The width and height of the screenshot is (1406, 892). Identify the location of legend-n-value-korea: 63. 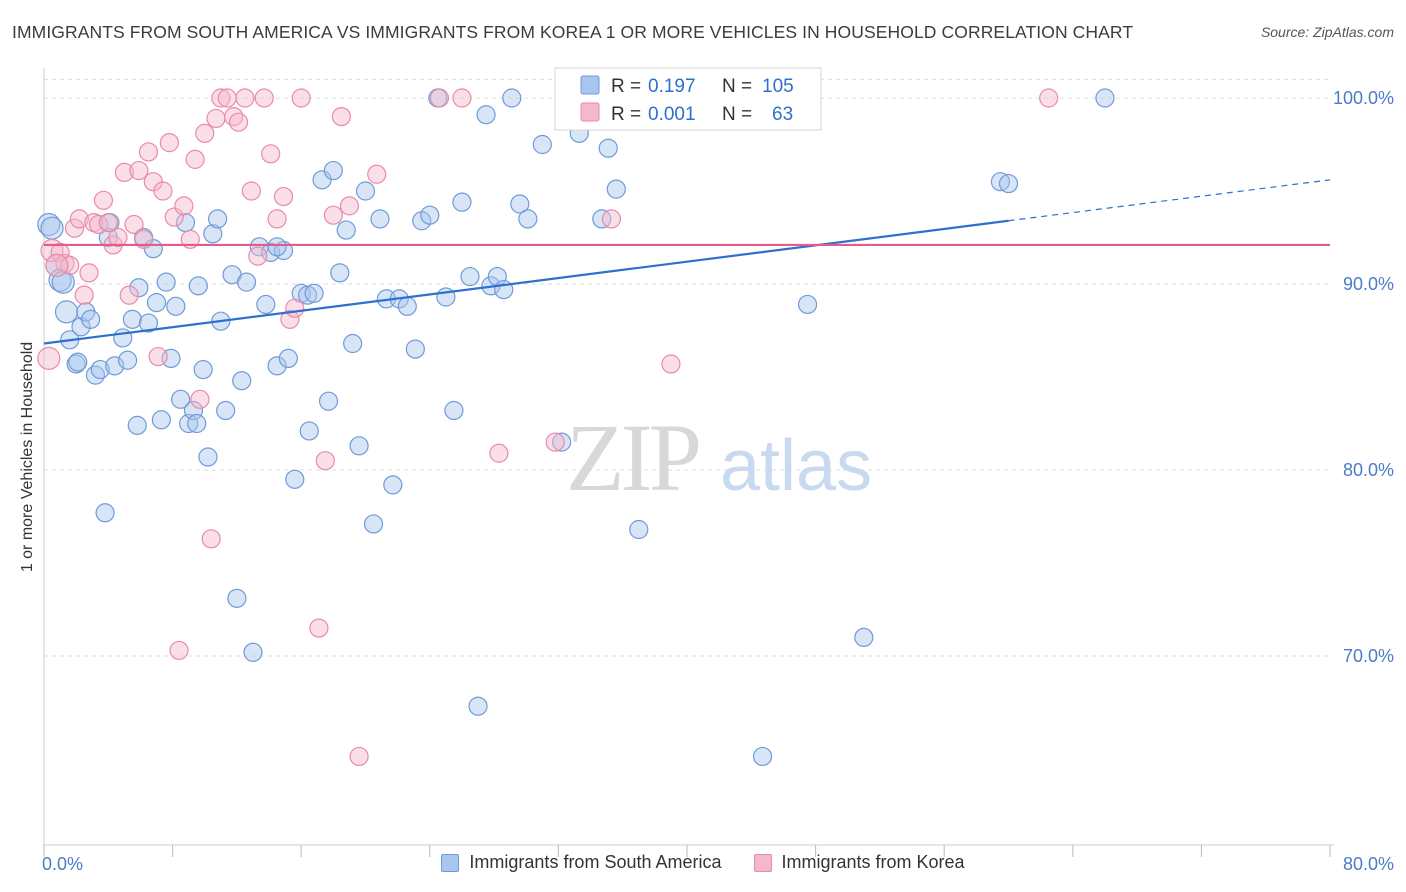
(782, 114).